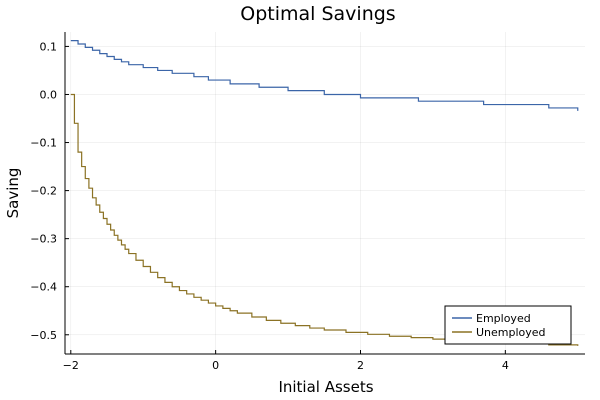 Image resolution: width=600 pixels, height=400 pixels. Describe the element at coordinates (215, 365) in the screenshot. I see `x-tick-label: 0` at that location.